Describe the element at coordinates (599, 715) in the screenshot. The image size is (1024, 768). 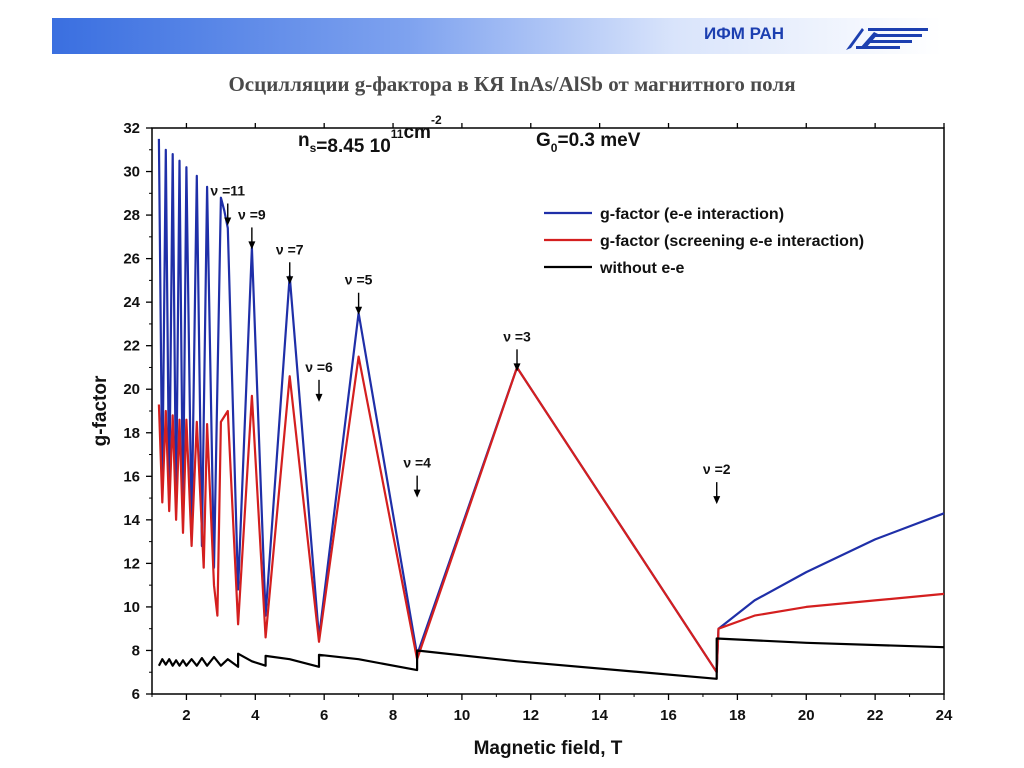
I see `x-tick-label: 14` at that location.